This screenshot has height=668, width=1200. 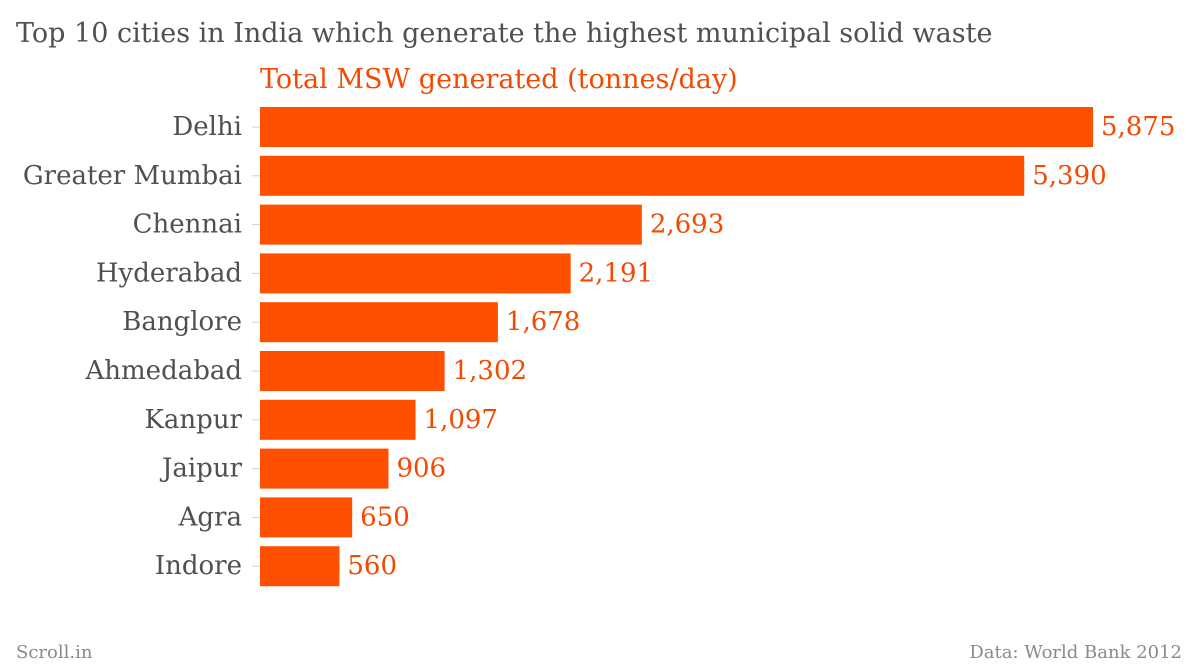 I want to click on value-label: 1,097, so click(x=461, y=420).